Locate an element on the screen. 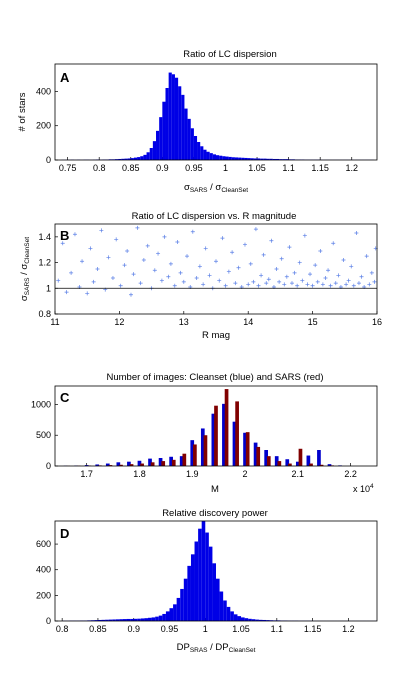 This screenshot has height=697, width=415. panel-d-ytick-label: 400 is located at coordinates (43, 570).